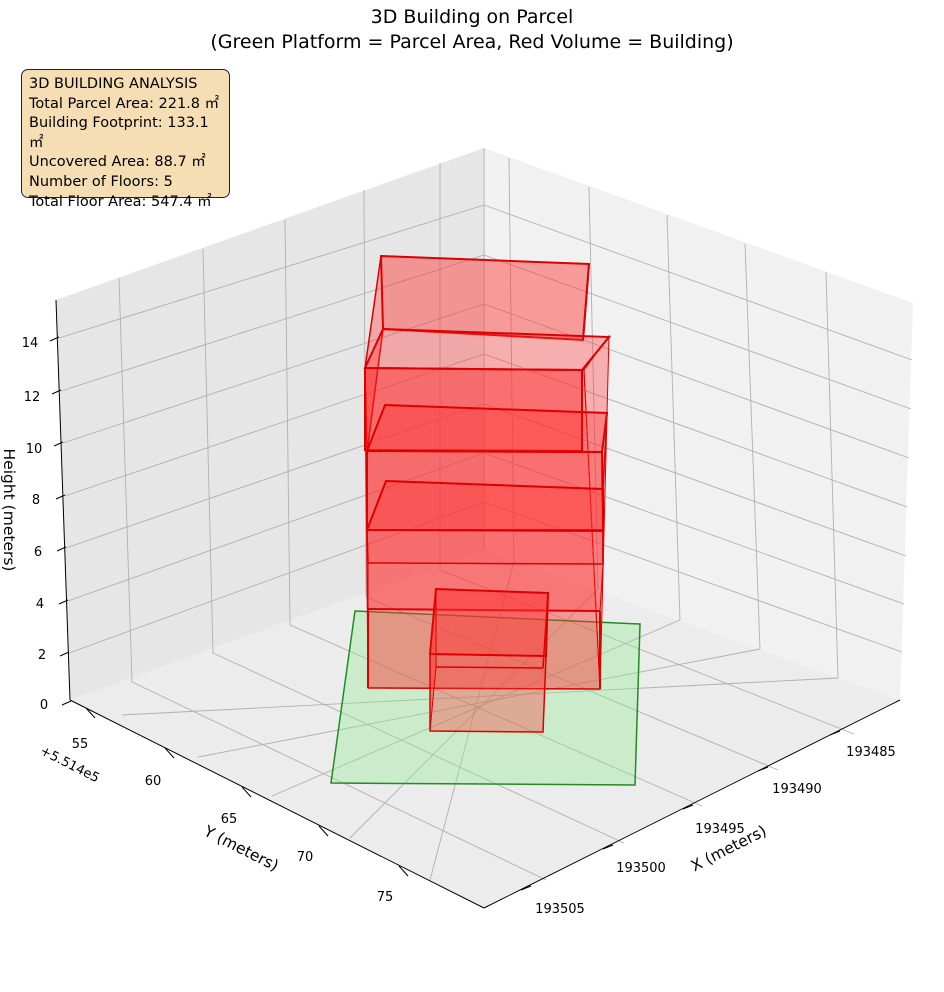 The height and width of the screenshot is (992, 944). What do you see at coordinates (472, 17) in the screenshot?
I see `chart-title: 3D Building on Parcel` at bounding box center [472, 17].